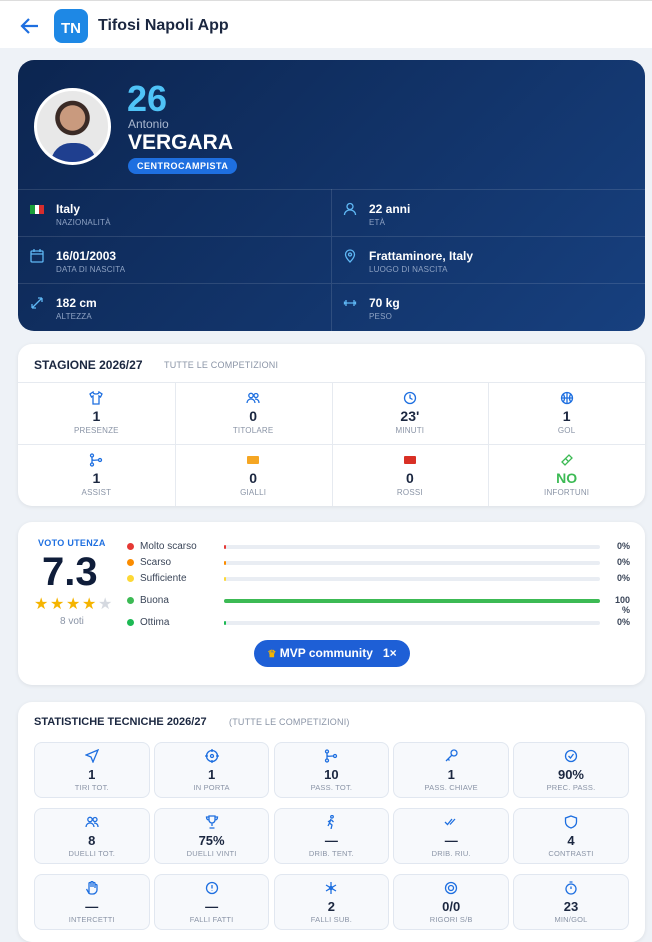 Image resolution: width=652 pixels, height=942 pixels. Describe the element at coordinates (96, 492) in the screenshot. I see `stat-label: ASSIST` at that location.